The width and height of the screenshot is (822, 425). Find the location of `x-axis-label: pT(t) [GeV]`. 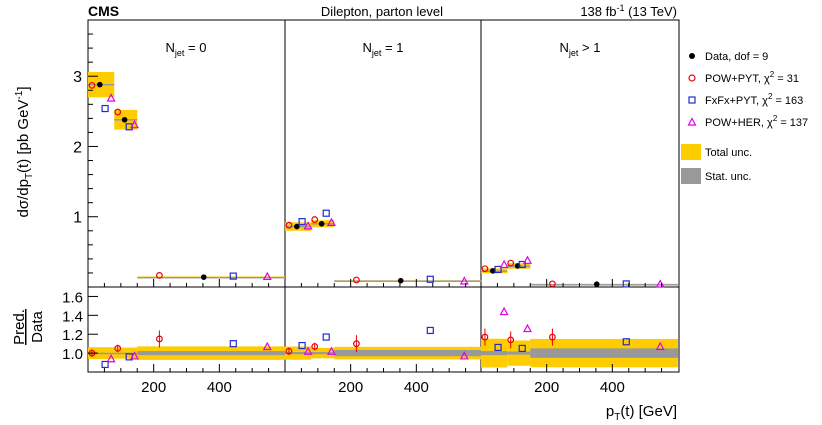

x-axis-label: pT(t) [GeV] is located at coordinates (641, 413).